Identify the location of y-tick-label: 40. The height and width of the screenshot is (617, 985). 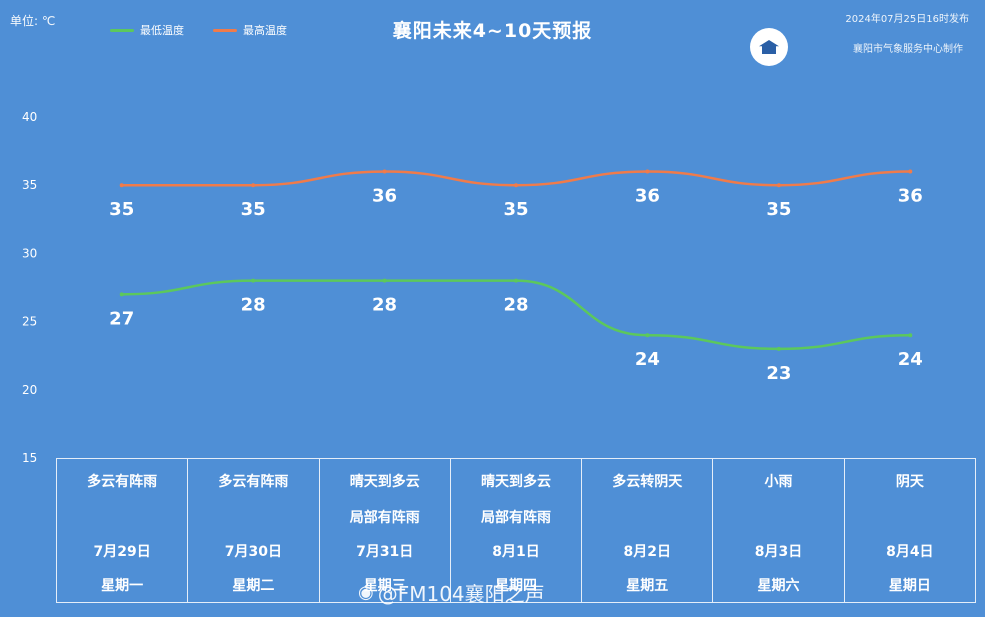
(29, 117).